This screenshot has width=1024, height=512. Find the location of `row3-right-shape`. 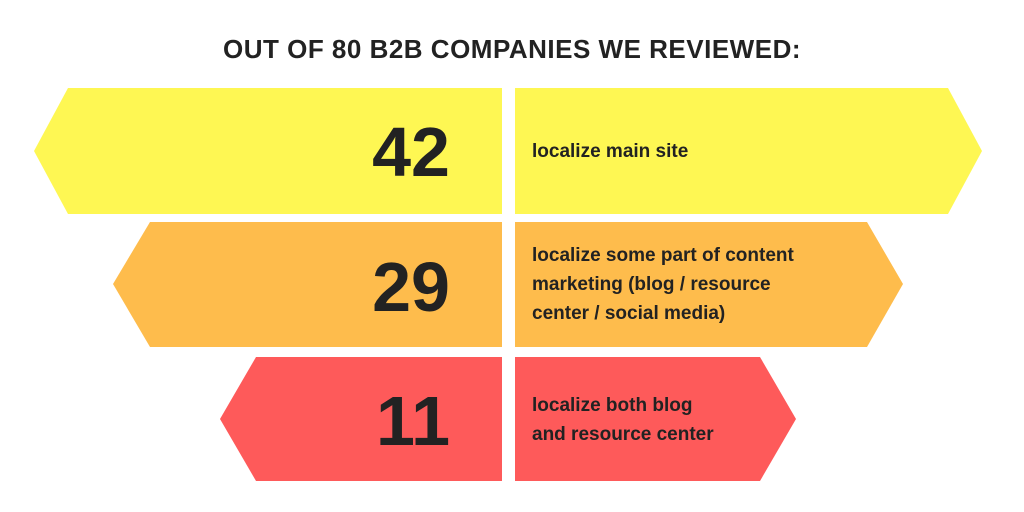

row3-right-shape is located at coordinates (655, 419).